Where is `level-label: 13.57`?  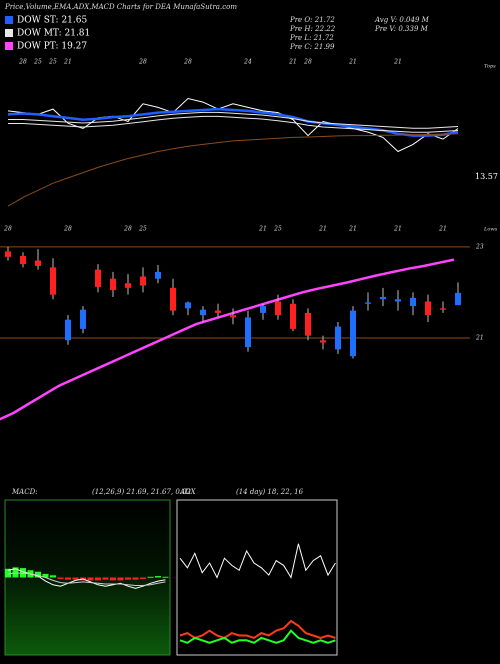 level-label: 13.57 is located at coordinates (486, 176).